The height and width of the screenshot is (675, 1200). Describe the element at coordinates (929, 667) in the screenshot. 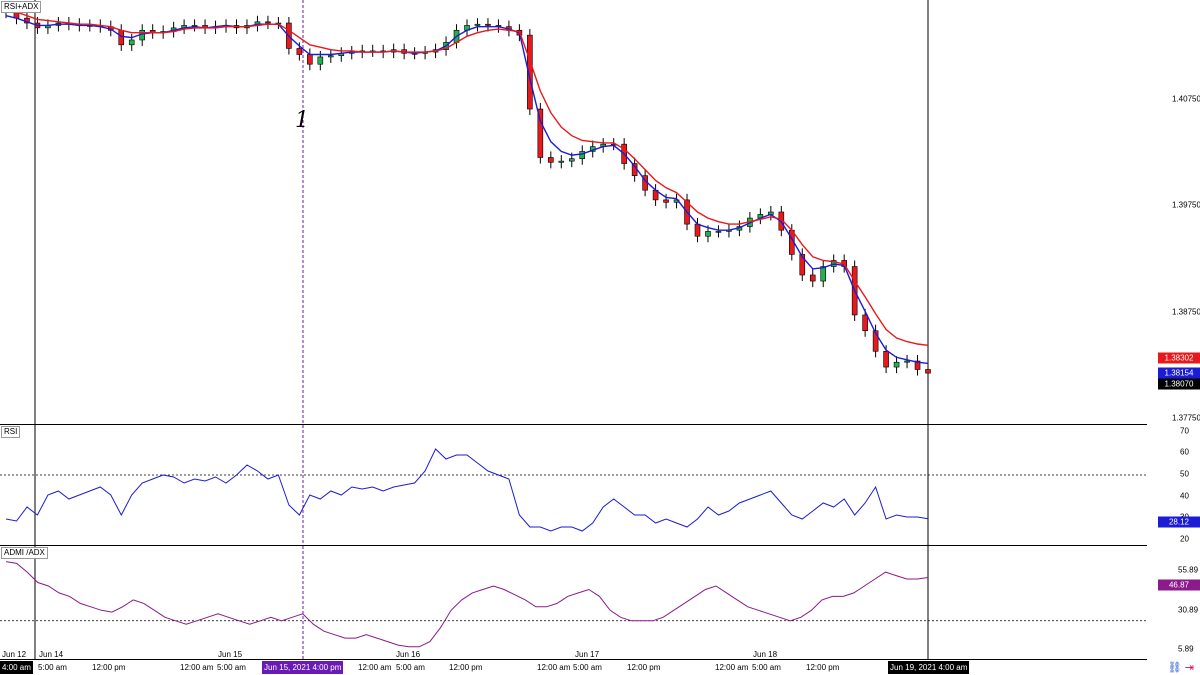

I see `end-time-badge: Jun 19, 2021 4:00 am` at that location.